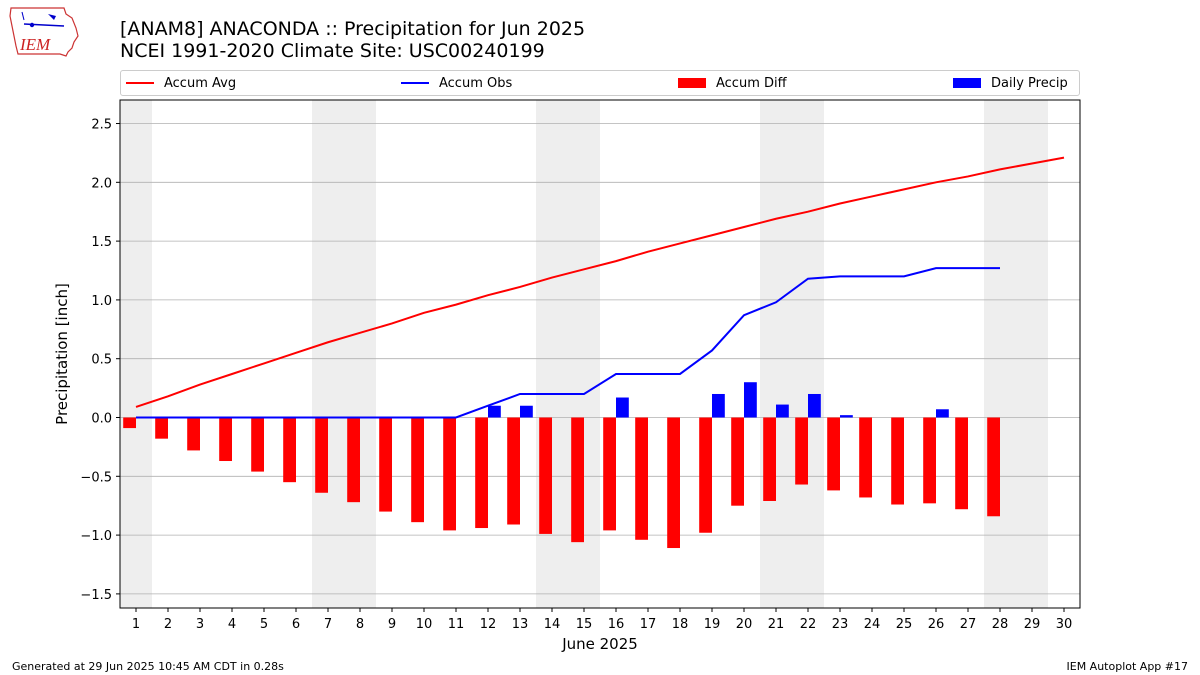 The image size is (1200, 675). I want to click on x-tick-label: 13, so click(520, 624).